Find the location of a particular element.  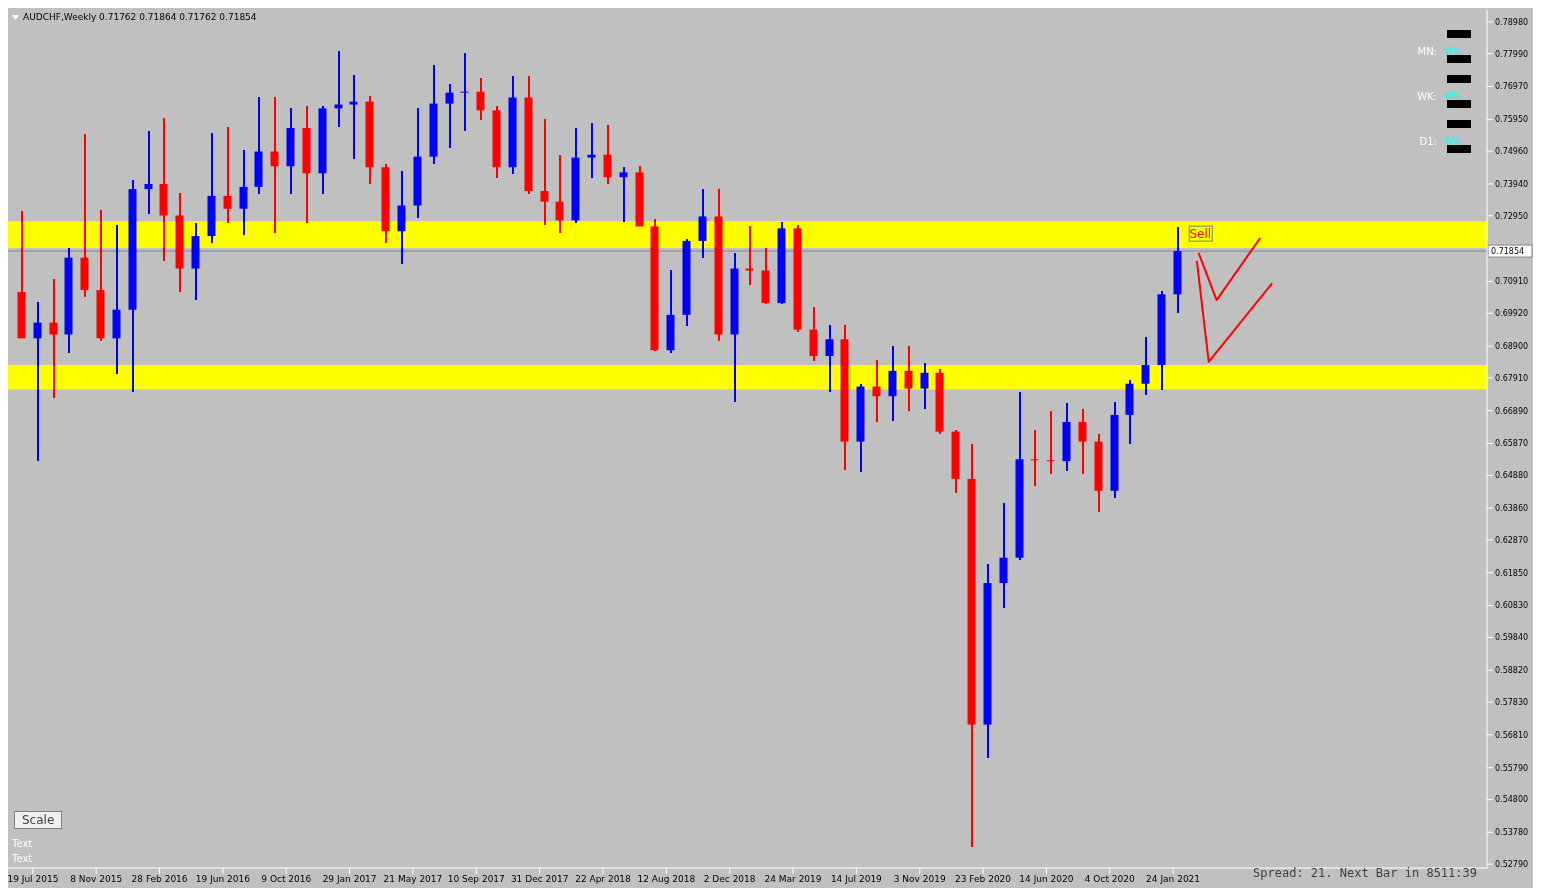

x-tick-label: 29 Jan 2017 is located at coordinates (349, 879).